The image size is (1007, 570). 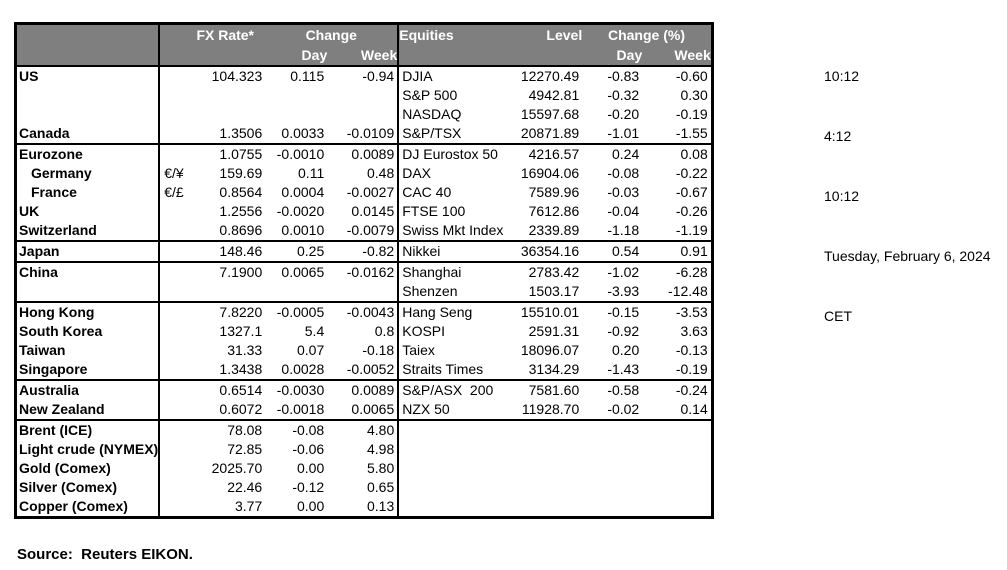 What do you see at coordinates (554, 272) in the screenshot?
I see `cell-equity-level: 2783.42` at bounding box center [554, 272].